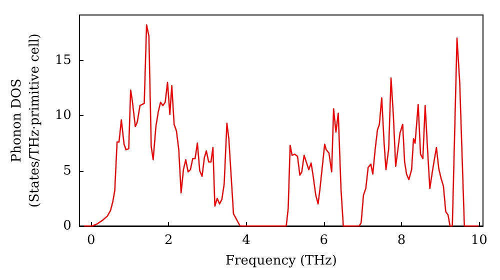  What do you see at coordinates (63, 60) in the screenshot?
I see `y-tick-label: 15` at bounding box center [63, 60].